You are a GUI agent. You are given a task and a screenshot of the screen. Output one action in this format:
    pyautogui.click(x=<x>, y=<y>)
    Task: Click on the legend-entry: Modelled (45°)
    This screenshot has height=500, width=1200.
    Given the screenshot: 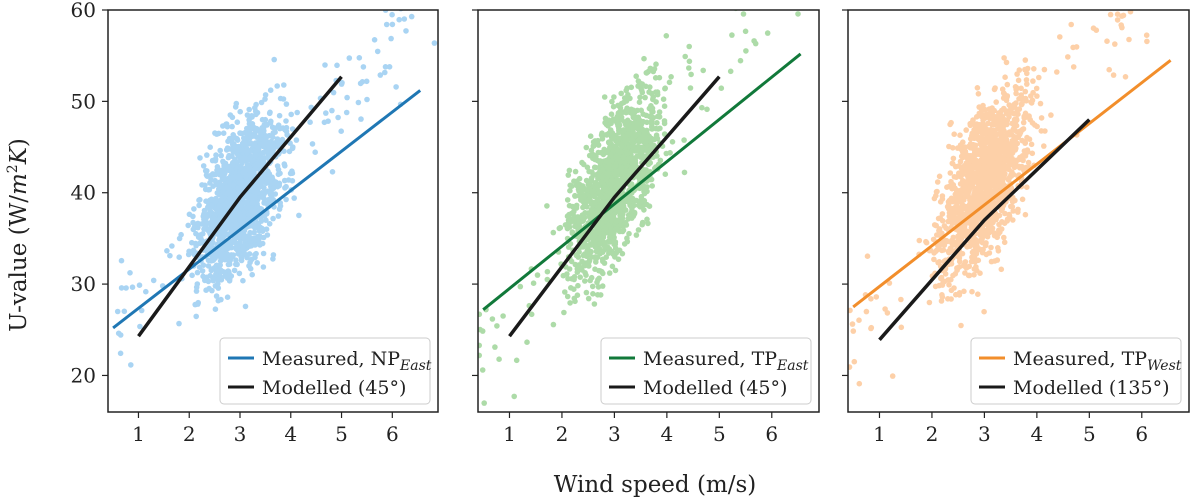 What is the action you would take?
    pyautogui.click(x=715, y=388)
    